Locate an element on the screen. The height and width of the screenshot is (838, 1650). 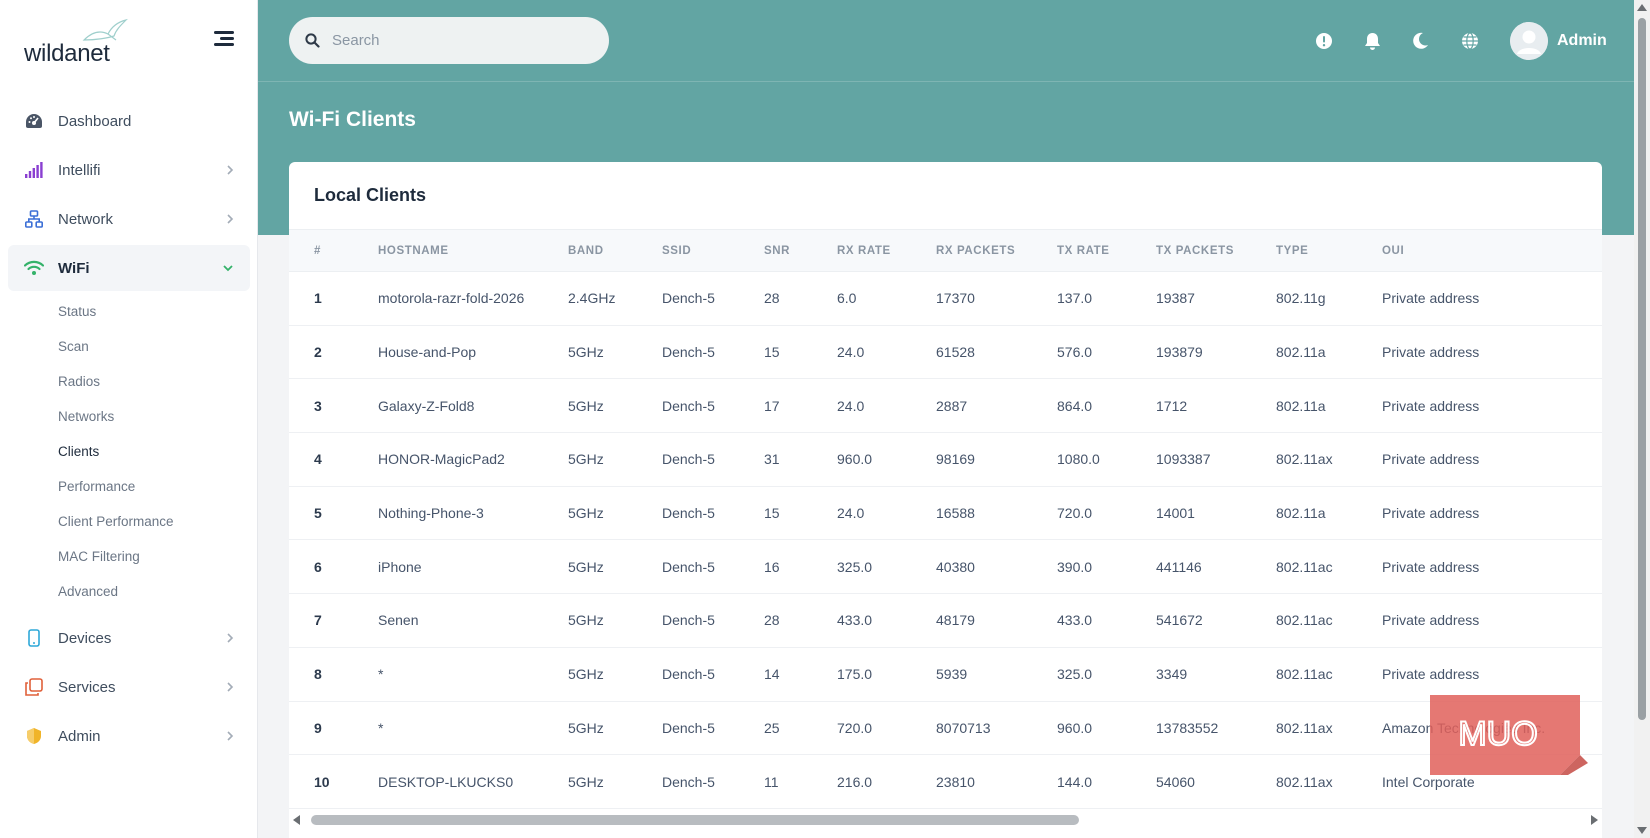
sidebar-item-intellifi: Intellifi is located at coordinates (129, 170).